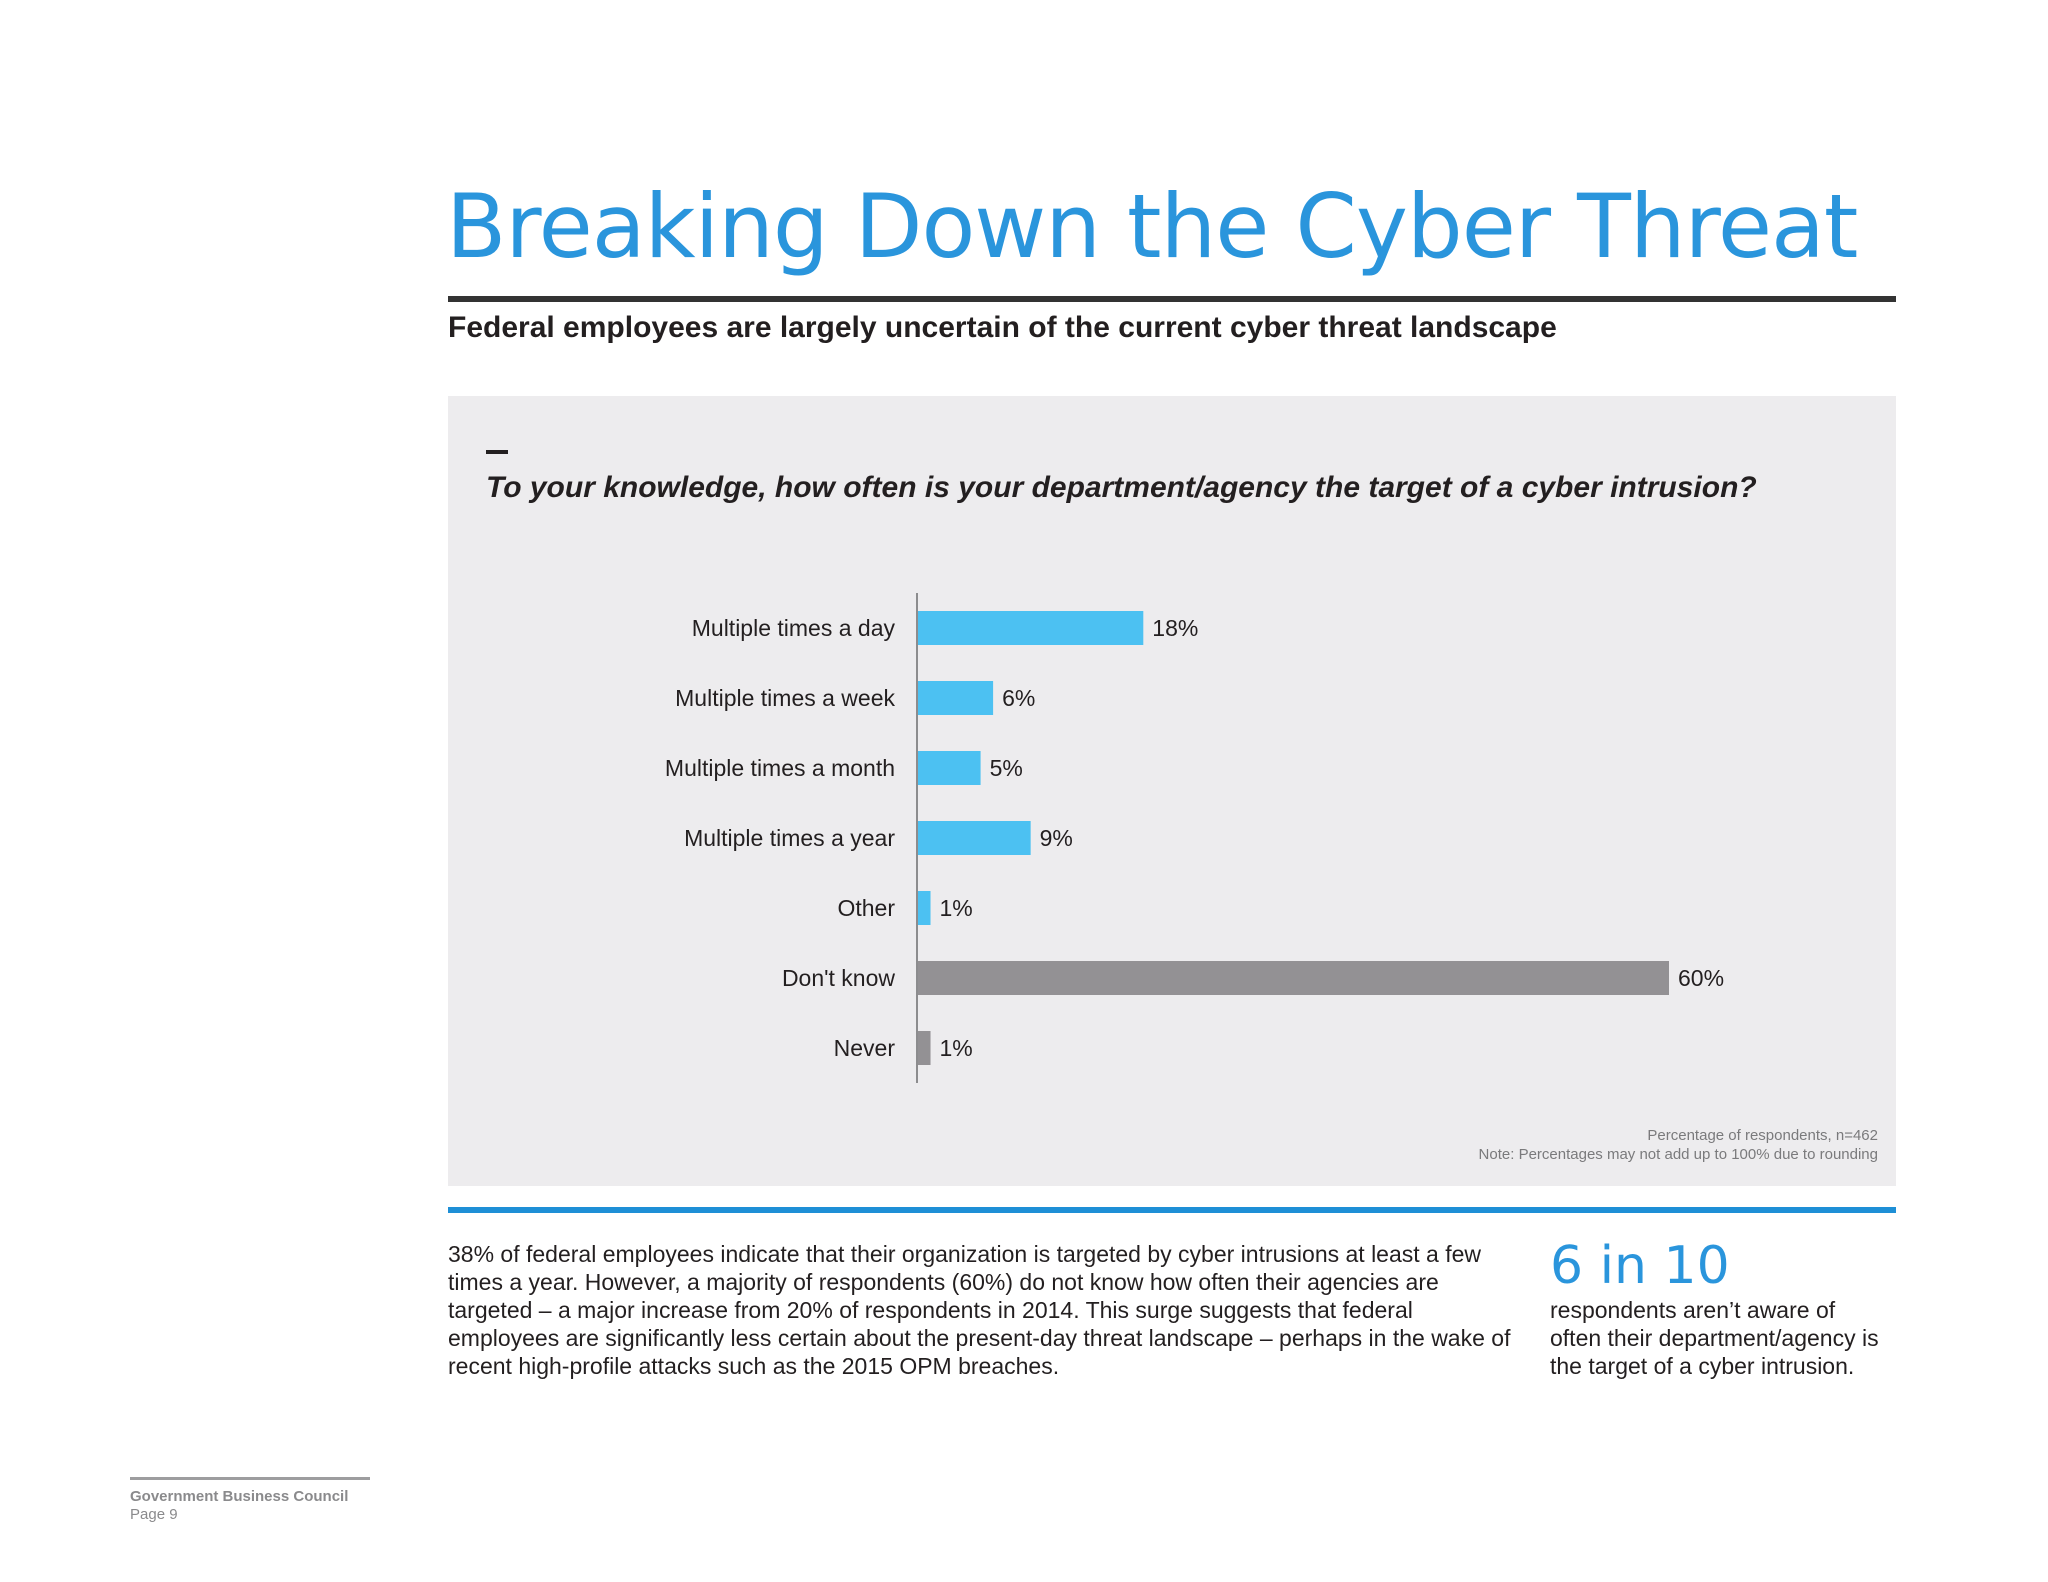  Describe the element at coordinates (794, 628) in the screenshot. I see `category-label: Multiple times a day` at that location.